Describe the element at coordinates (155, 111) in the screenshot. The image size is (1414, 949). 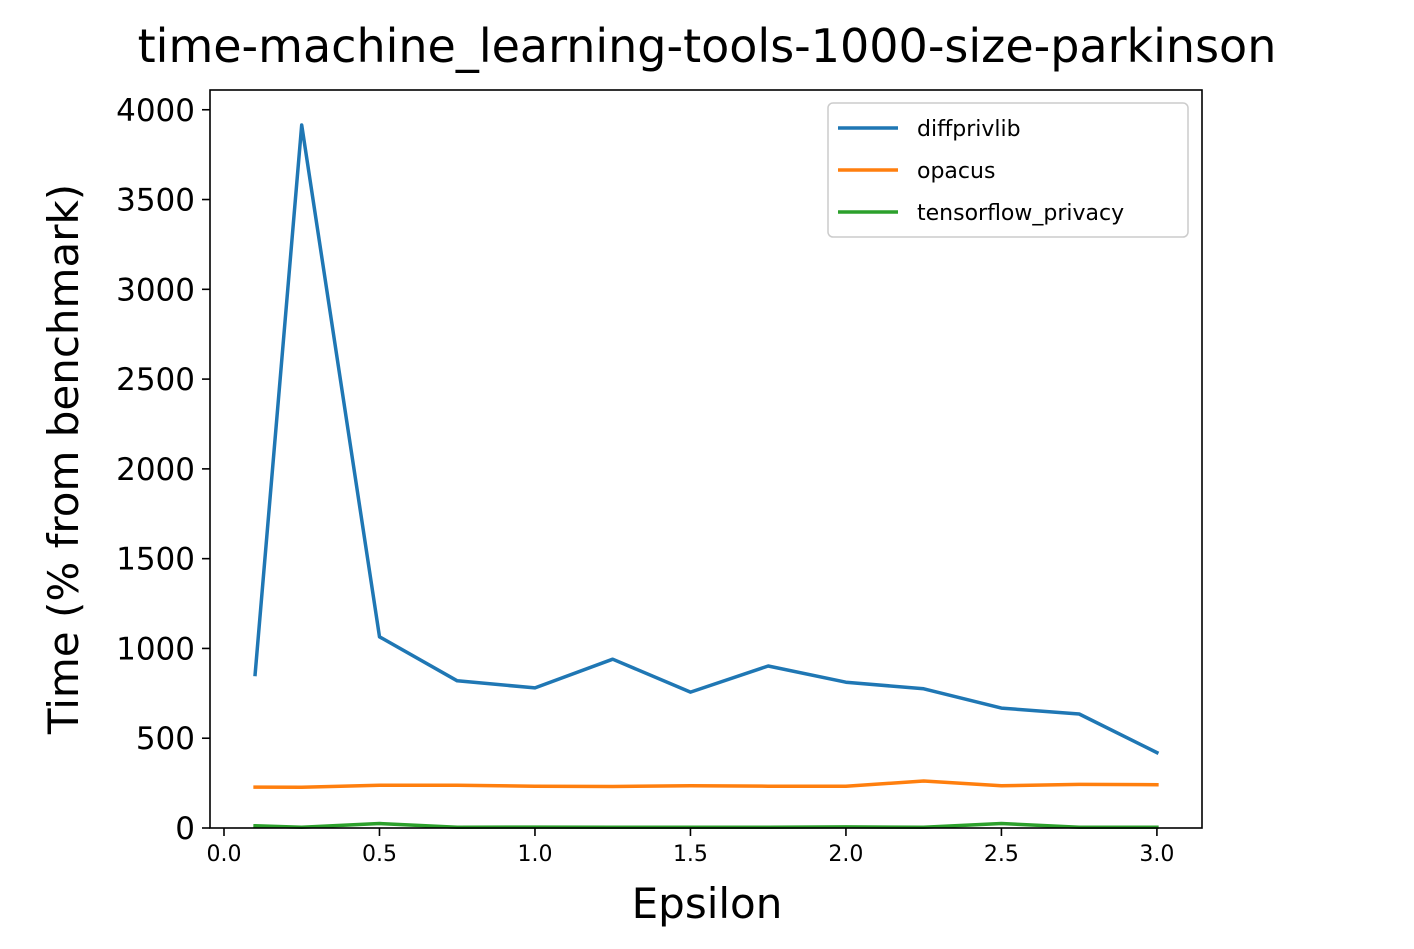
I see `y-tick-label: 4000` at that location.